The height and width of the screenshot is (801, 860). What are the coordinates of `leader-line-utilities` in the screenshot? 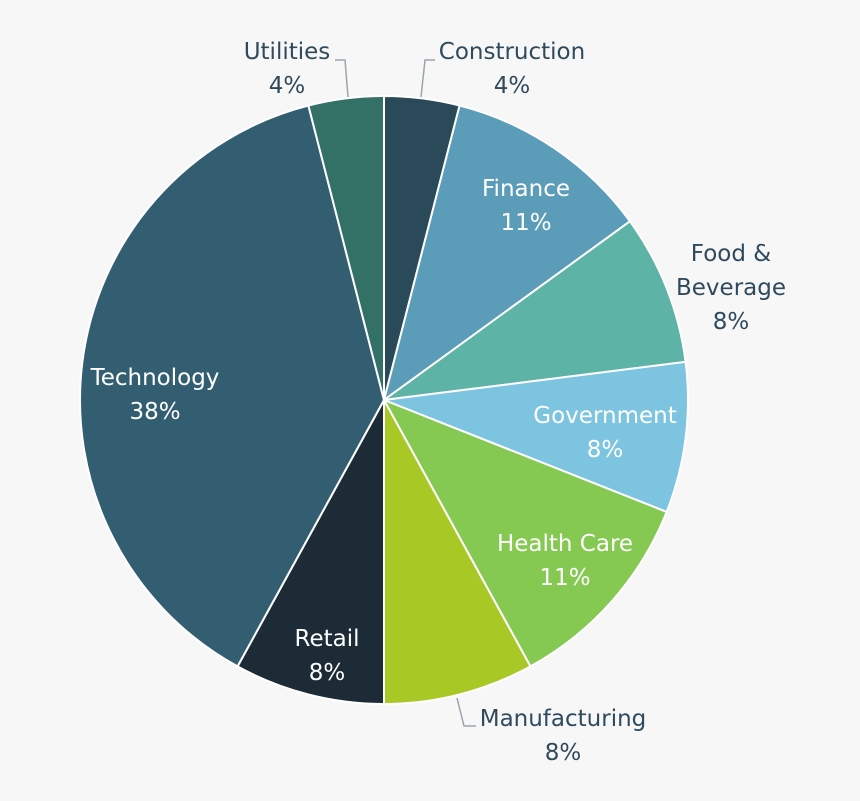 It's located at (342, 78).